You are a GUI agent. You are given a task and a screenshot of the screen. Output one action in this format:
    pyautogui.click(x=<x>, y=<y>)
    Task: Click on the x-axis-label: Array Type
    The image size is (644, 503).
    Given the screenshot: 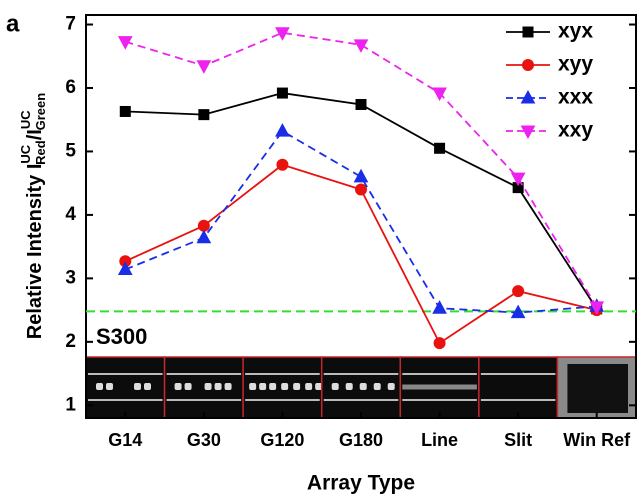 What is the action you would take?
    pyautogui.click(x=361, y=483)
    